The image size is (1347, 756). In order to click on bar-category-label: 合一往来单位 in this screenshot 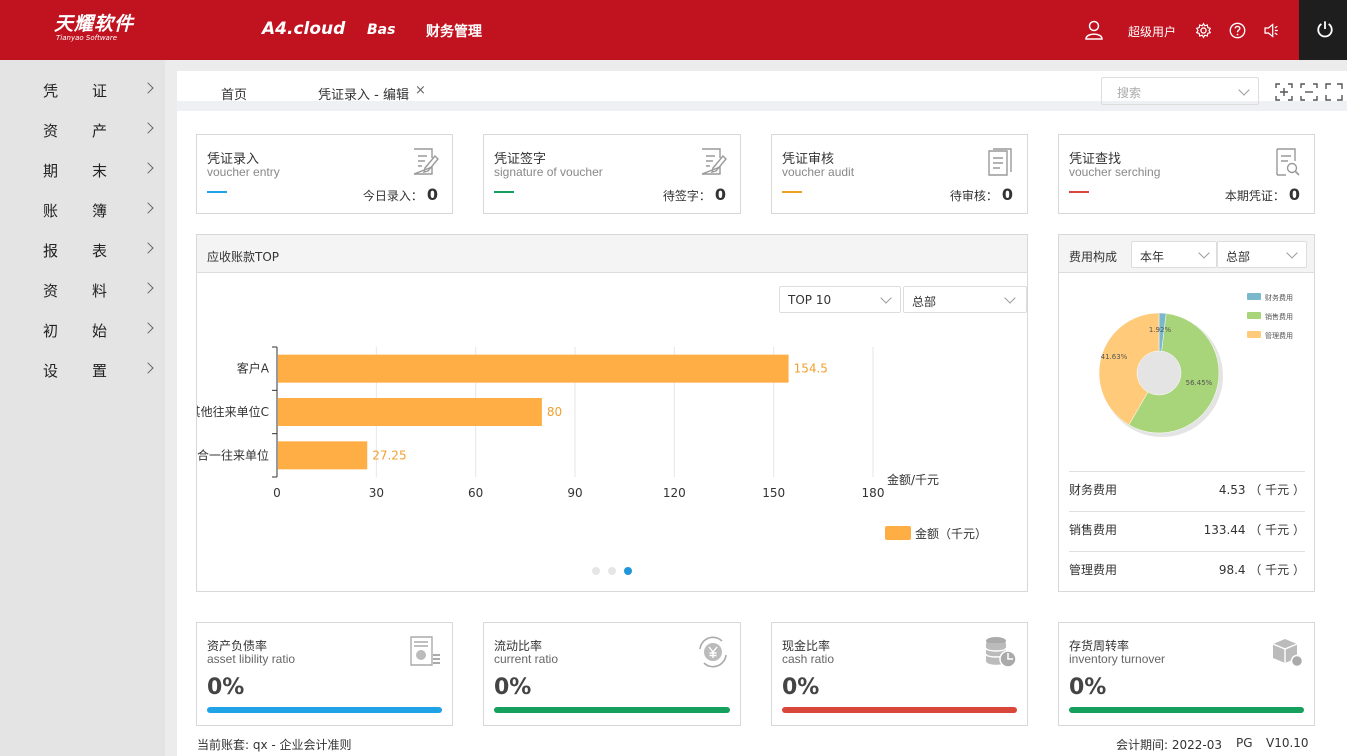, I will do `click(233, 454)`.